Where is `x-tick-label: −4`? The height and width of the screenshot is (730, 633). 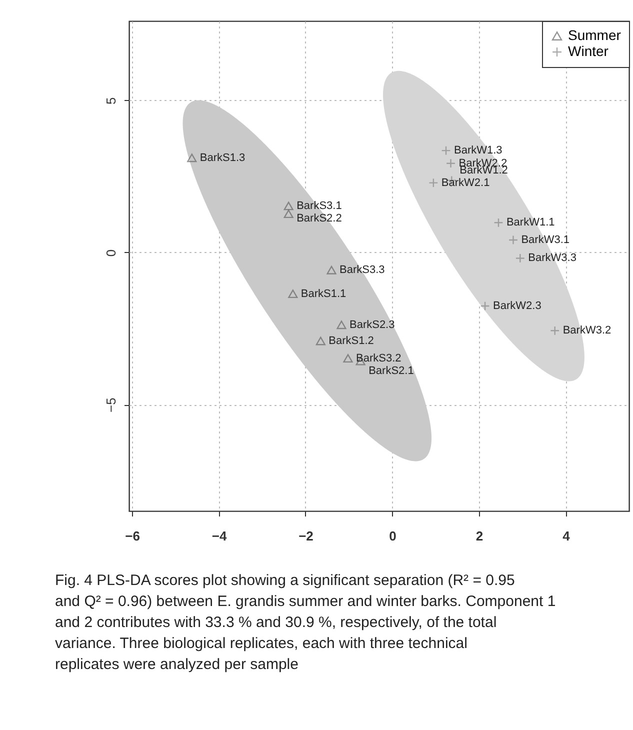 x-tick-label: −4 is located at coordinates (220, 536).